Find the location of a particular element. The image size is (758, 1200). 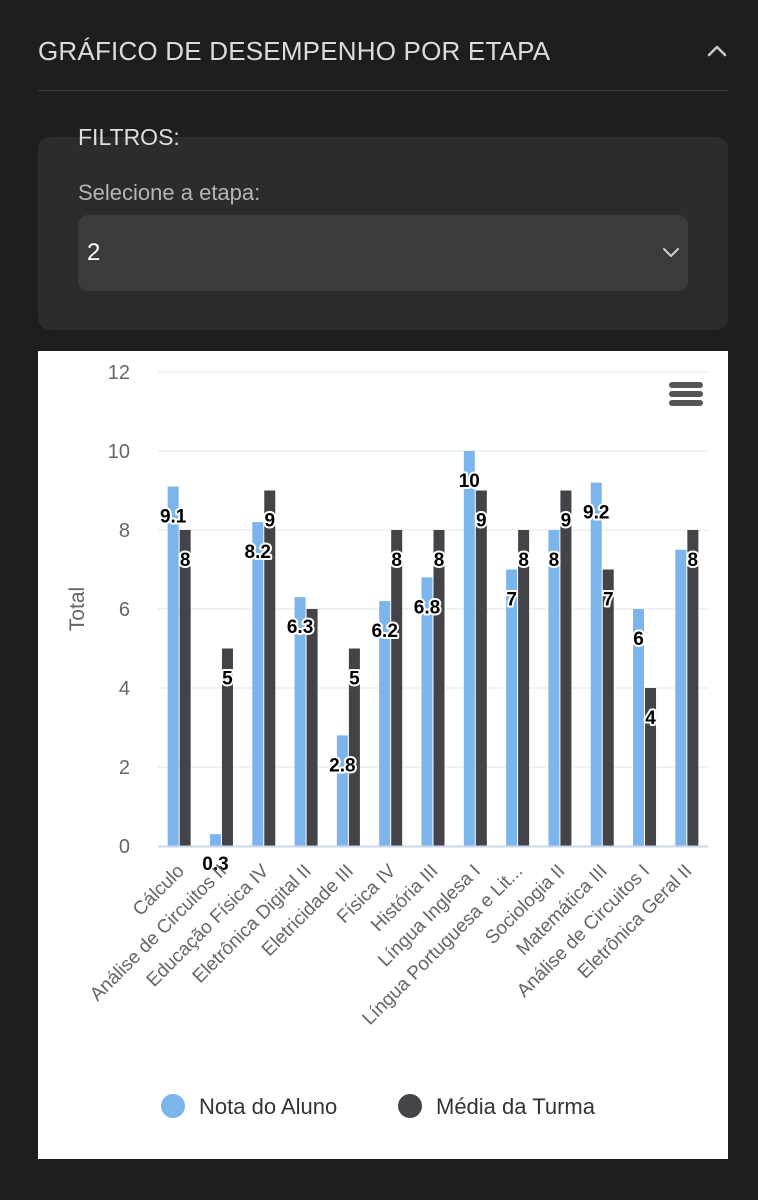

filters-label: FILTROS: is located at coordinates (129, 137).